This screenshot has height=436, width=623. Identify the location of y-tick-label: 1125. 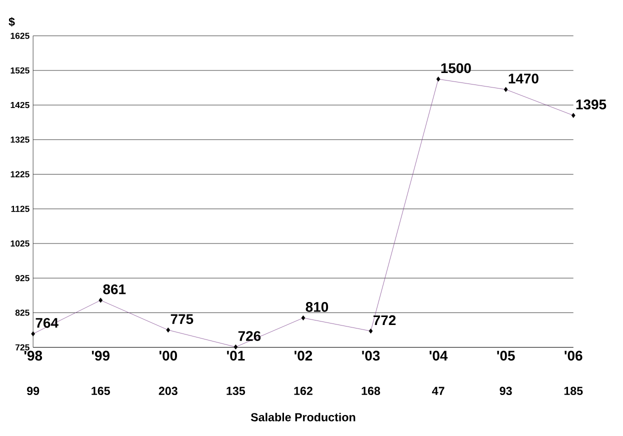
(20, 209).